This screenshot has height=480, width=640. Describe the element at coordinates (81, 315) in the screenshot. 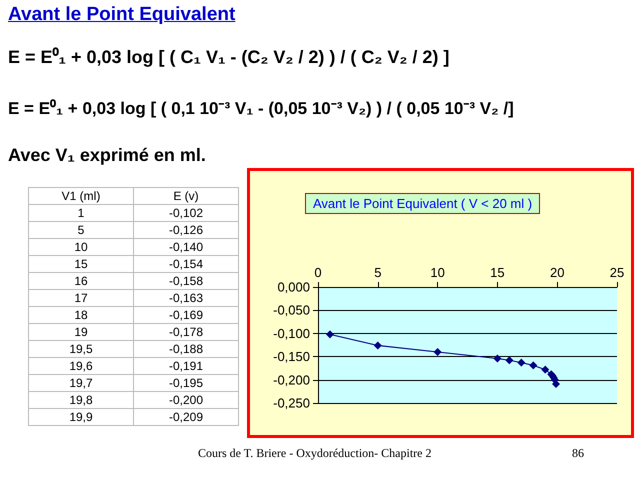

I see `text: 18` at that location.